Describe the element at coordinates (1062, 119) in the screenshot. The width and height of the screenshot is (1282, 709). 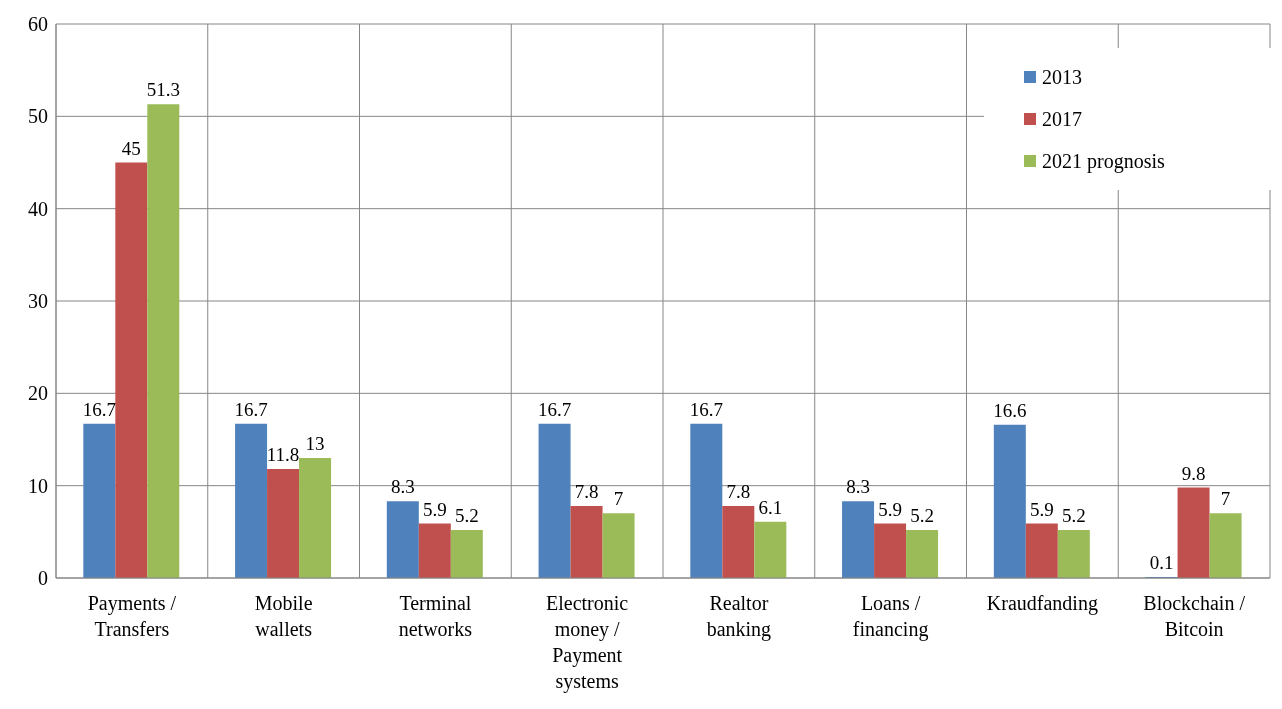
I see `legend-label: 2017` at that location.